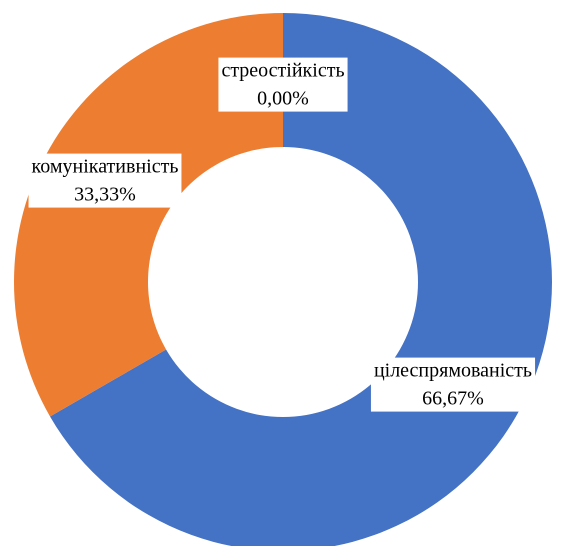 This screenshot has height=546, width=565. I want to click on value-label: 0,00%, so click(283, 99).